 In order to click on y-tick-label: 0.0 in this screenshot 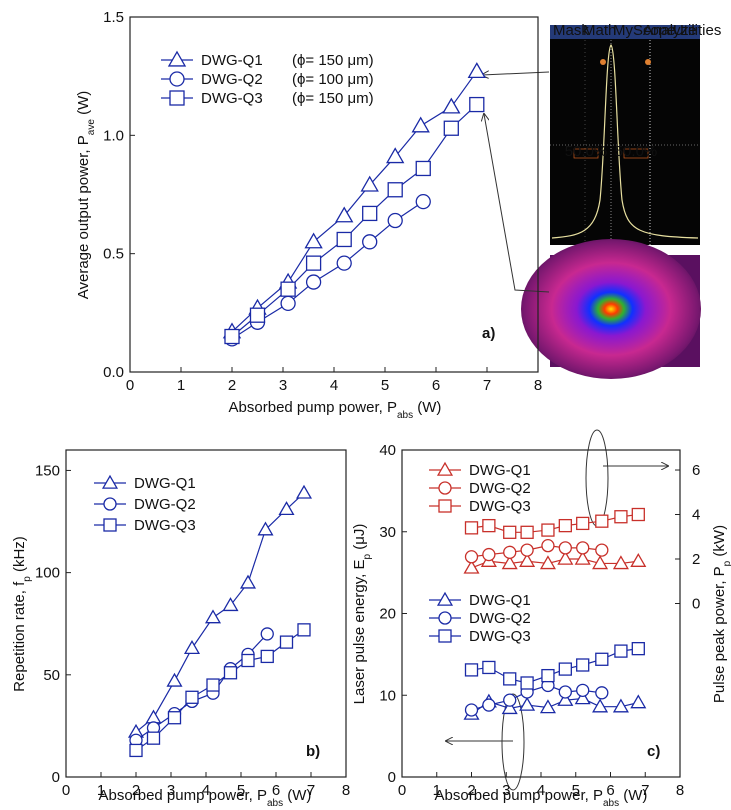, I will do `click(113, 372)`.